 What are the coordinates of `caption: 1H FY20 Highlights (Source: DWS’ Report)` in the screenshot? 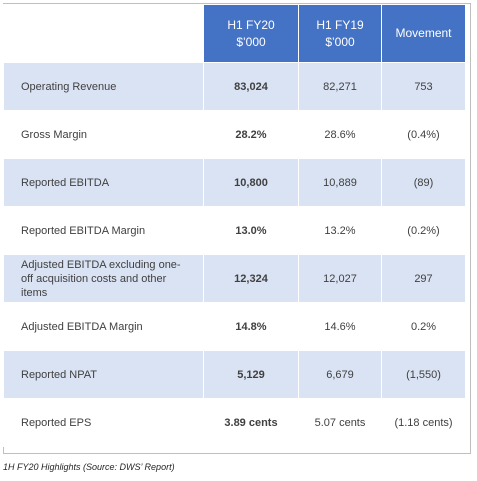 It's located at (89, 467).